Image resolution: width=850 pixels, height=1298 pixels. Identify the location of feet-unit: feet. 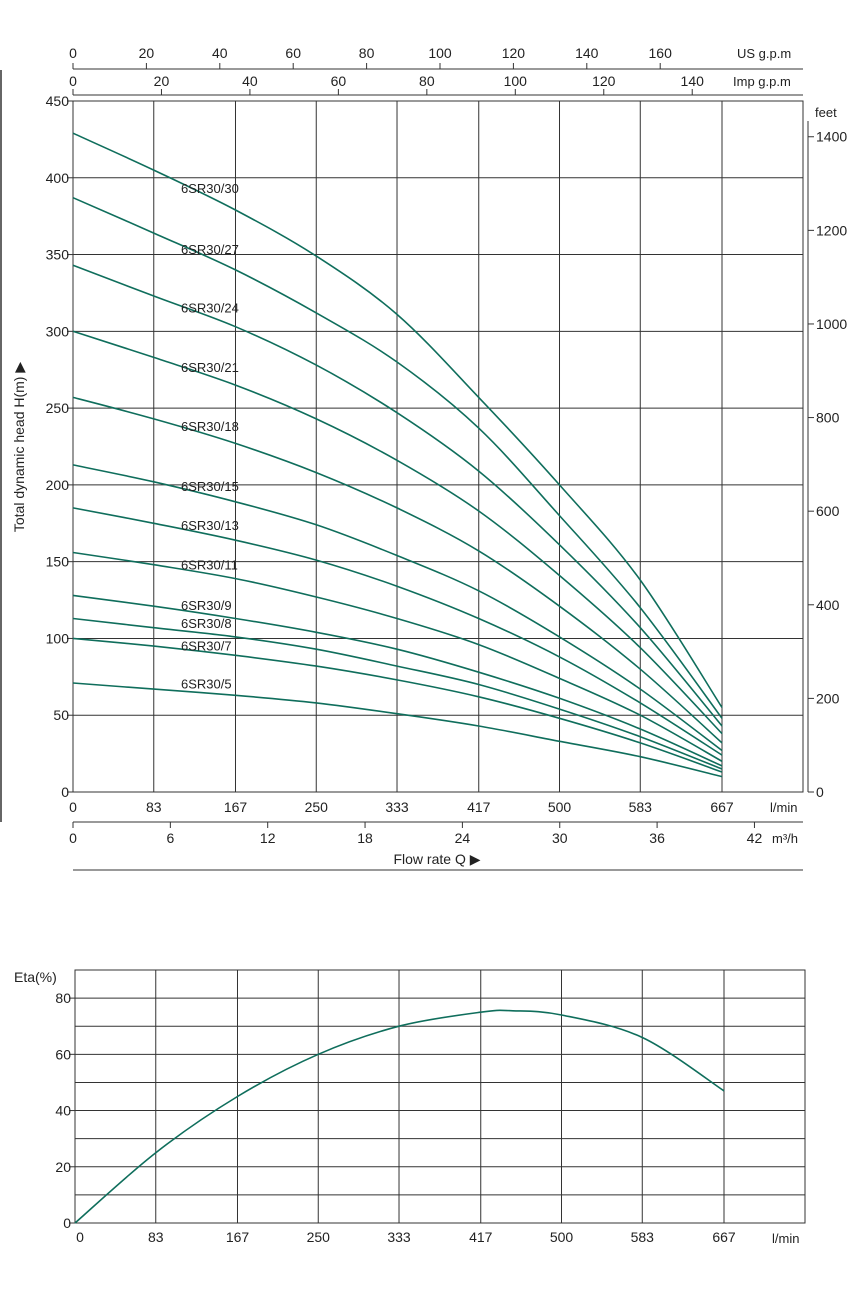
(826, 112).